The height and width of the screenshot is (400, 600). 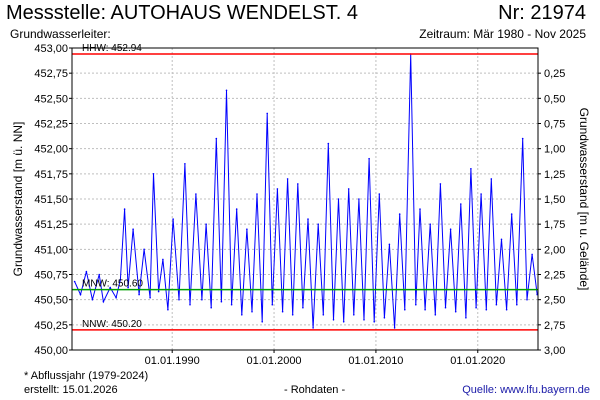 I want to click on rawdata-label: - Rohdaten -, so click(x=315, y=390).